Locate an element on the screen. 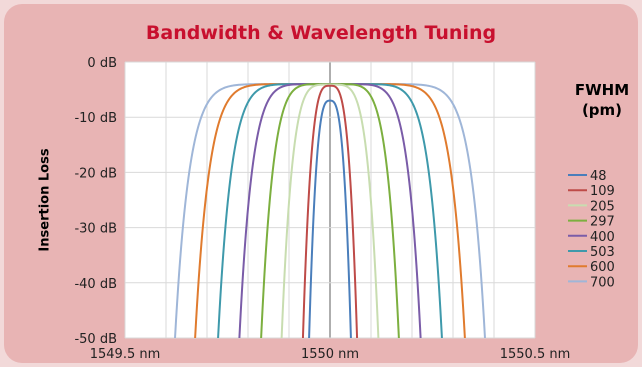 The image size is (642, 367). x-tick-label: 1549.5 nm is located at coordinates (125, 354).